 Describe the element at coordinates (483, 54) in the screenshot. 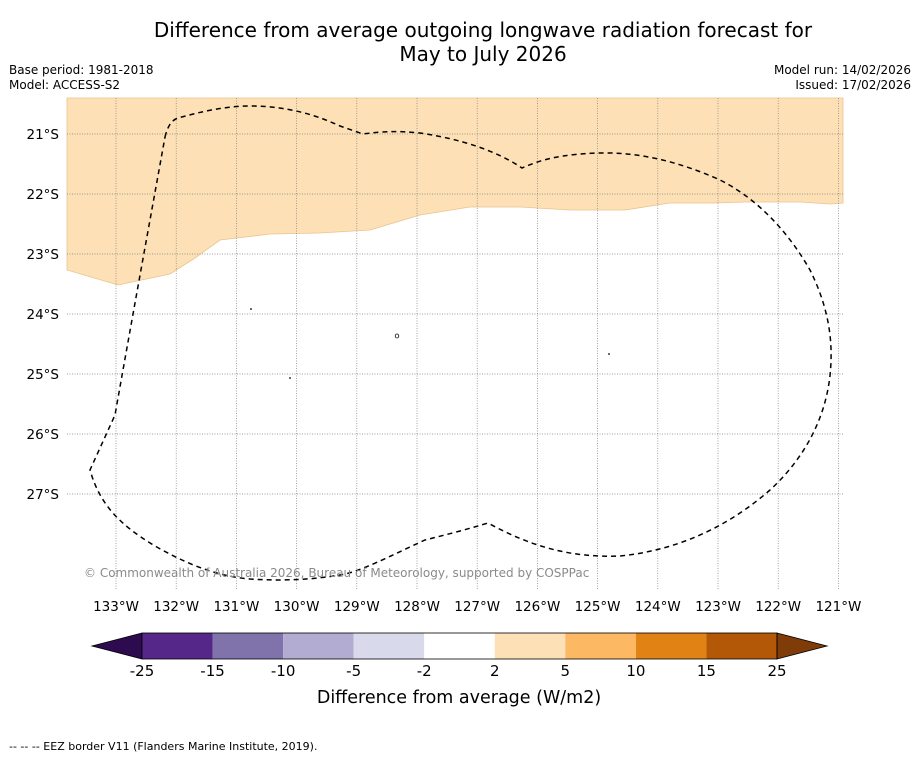

I see `title-line-2: May to July 2026` at that location.